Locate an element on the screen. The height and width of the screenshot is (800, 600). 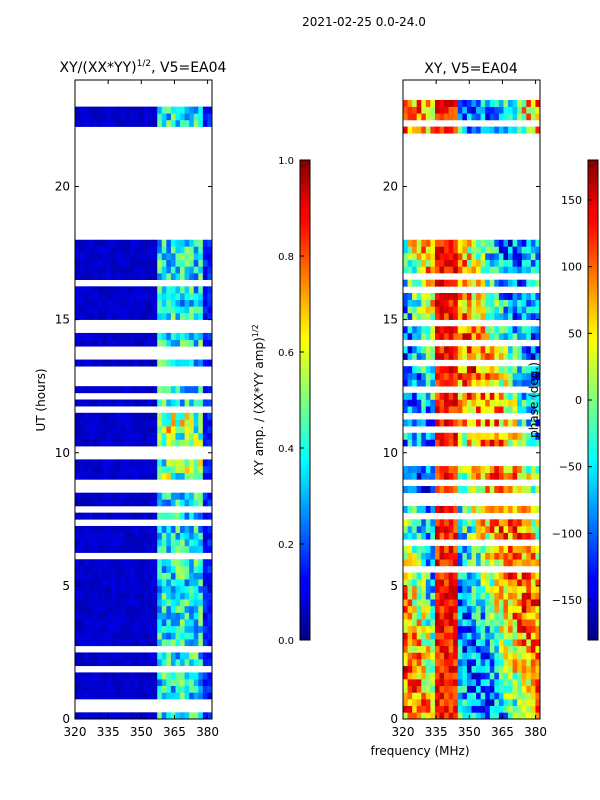
y-tick-label: 5 is located at coordinates (66, 586).